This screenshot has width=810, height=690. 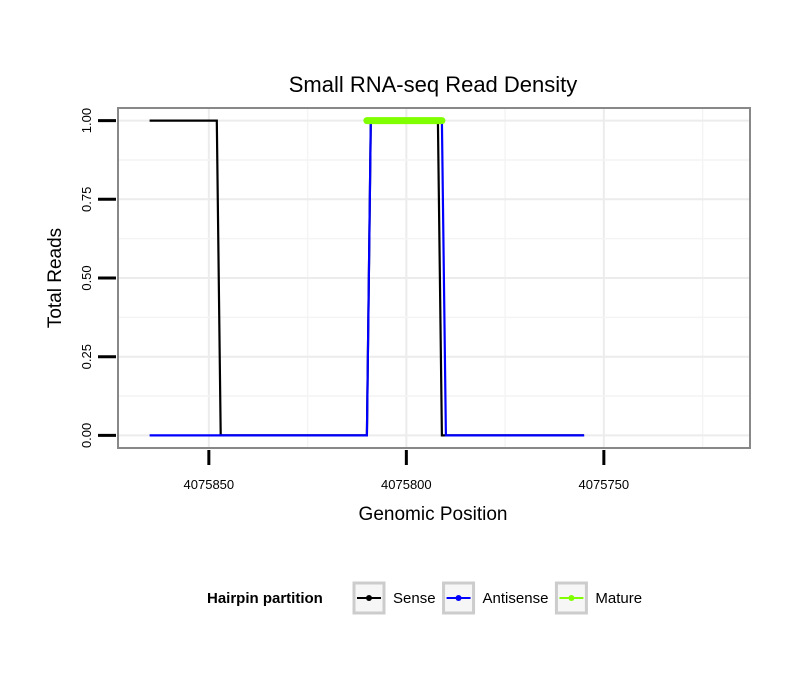 I want to click on chart-title: Small RNA-seq Read Density, so click(x=433, y=84).